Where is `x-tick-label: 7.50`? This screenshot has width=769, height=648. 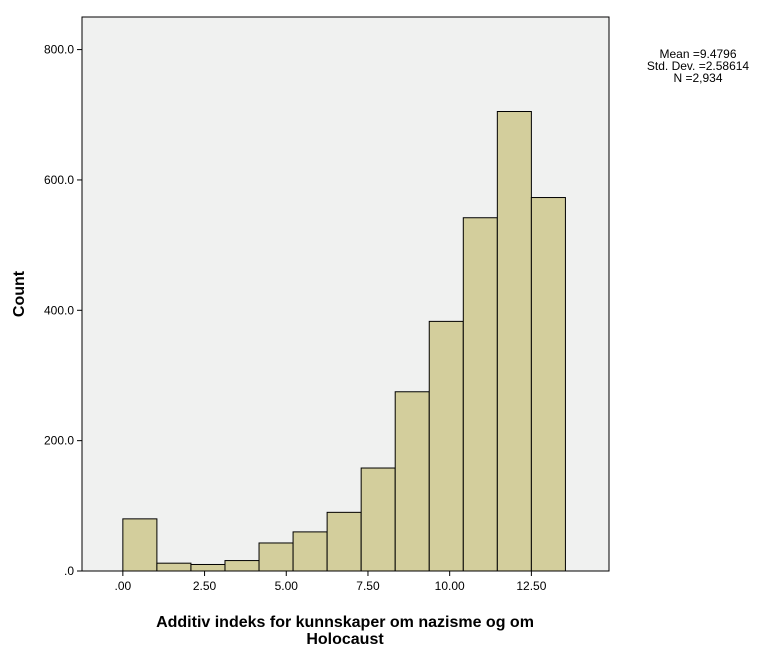
x-tick-label: 7.50 is located at coordinates (368, 586).